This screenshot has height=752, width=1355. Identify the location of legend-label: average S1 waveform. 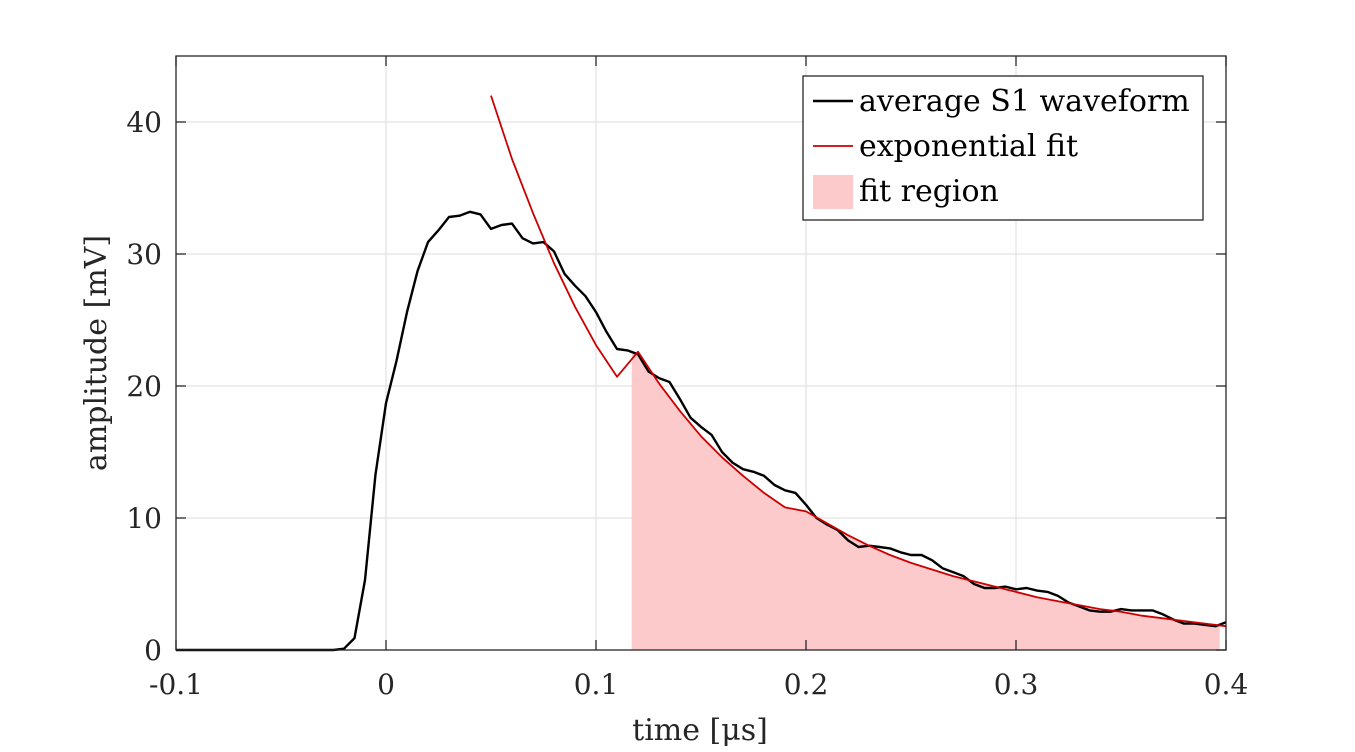
(1024, 101).